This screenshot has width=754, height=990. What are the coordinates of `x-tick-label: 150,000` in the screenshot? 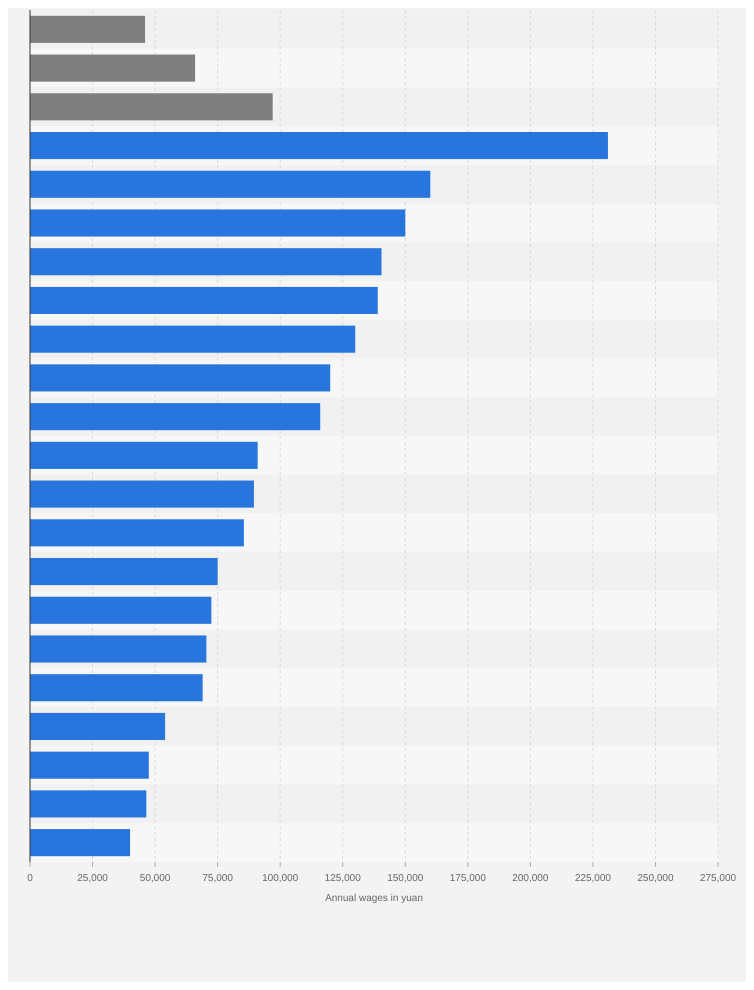 It's located at (405, 878).